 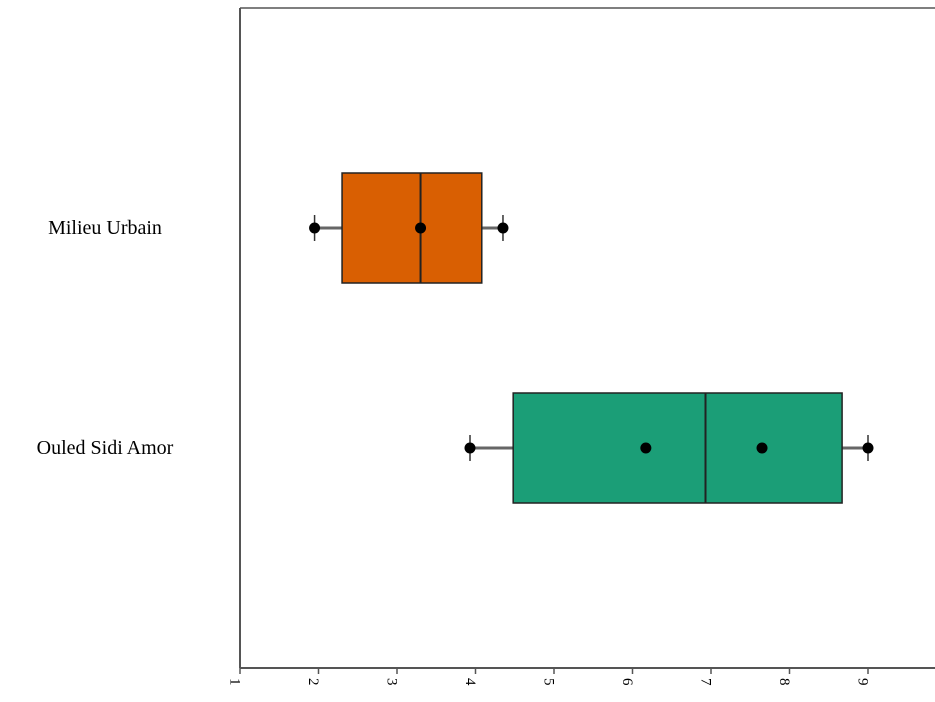 I want to click on category-label: Ouled Sidi Amor, so click(x=105, y=448).